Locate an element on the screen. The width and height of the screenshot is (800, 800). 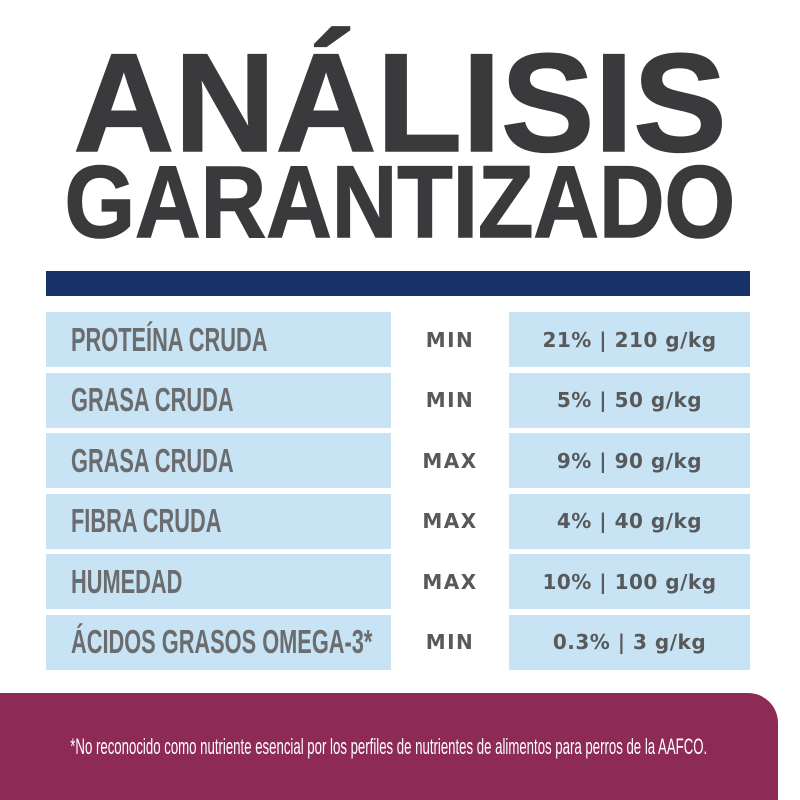
panel-title-line2: GARANTIZADO is located at coordinates (400, 202).